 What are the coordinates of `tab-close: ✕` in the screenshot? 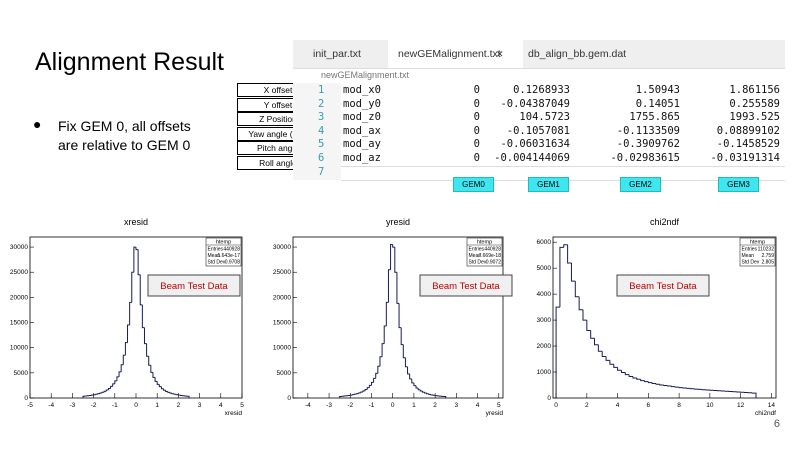 It's located at (500, 54).